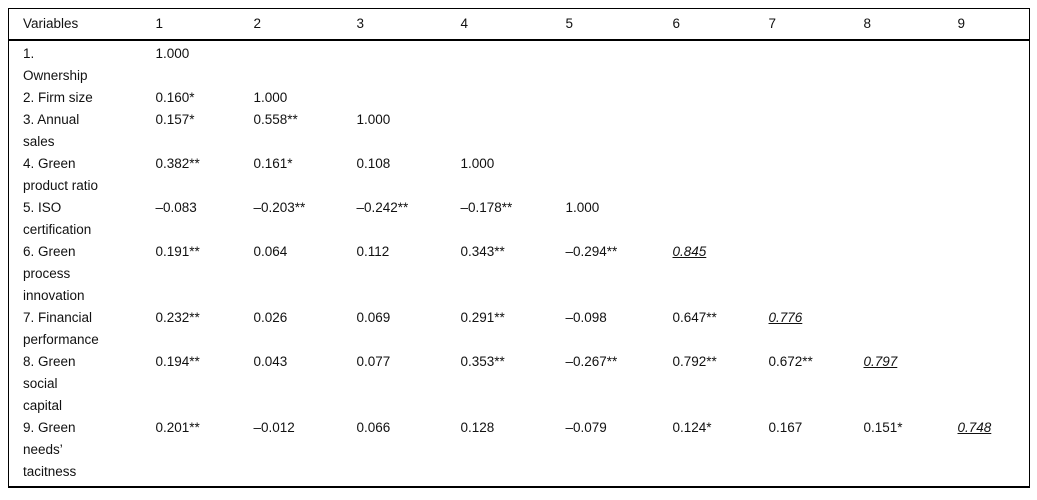  What do you see at coordinates (57, 229) in the screenshot?
I see `row-label-line: certification` at bounding box center [57, 229].